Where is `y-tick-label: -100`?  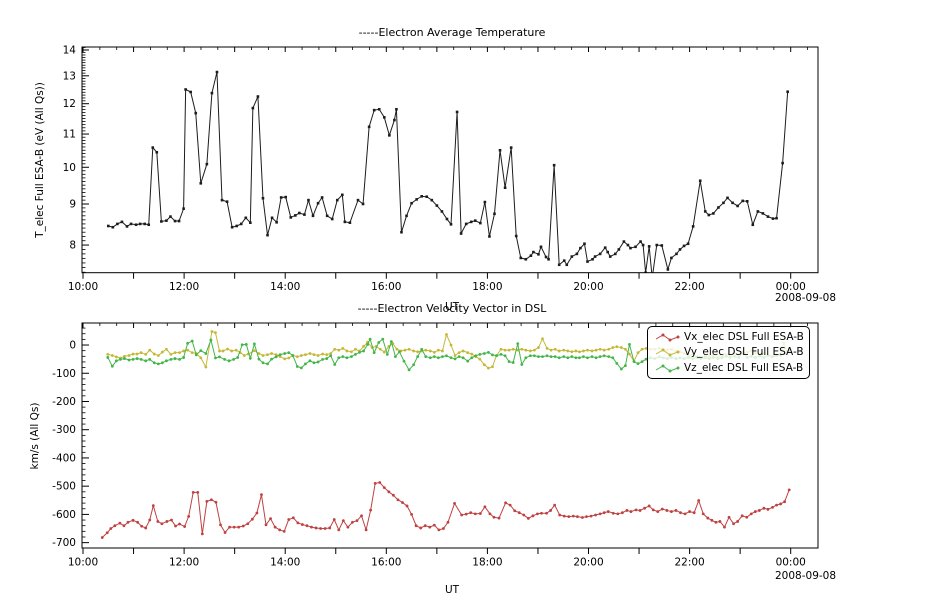 y-tick-label: -100 is located at coordinates (64, 374).